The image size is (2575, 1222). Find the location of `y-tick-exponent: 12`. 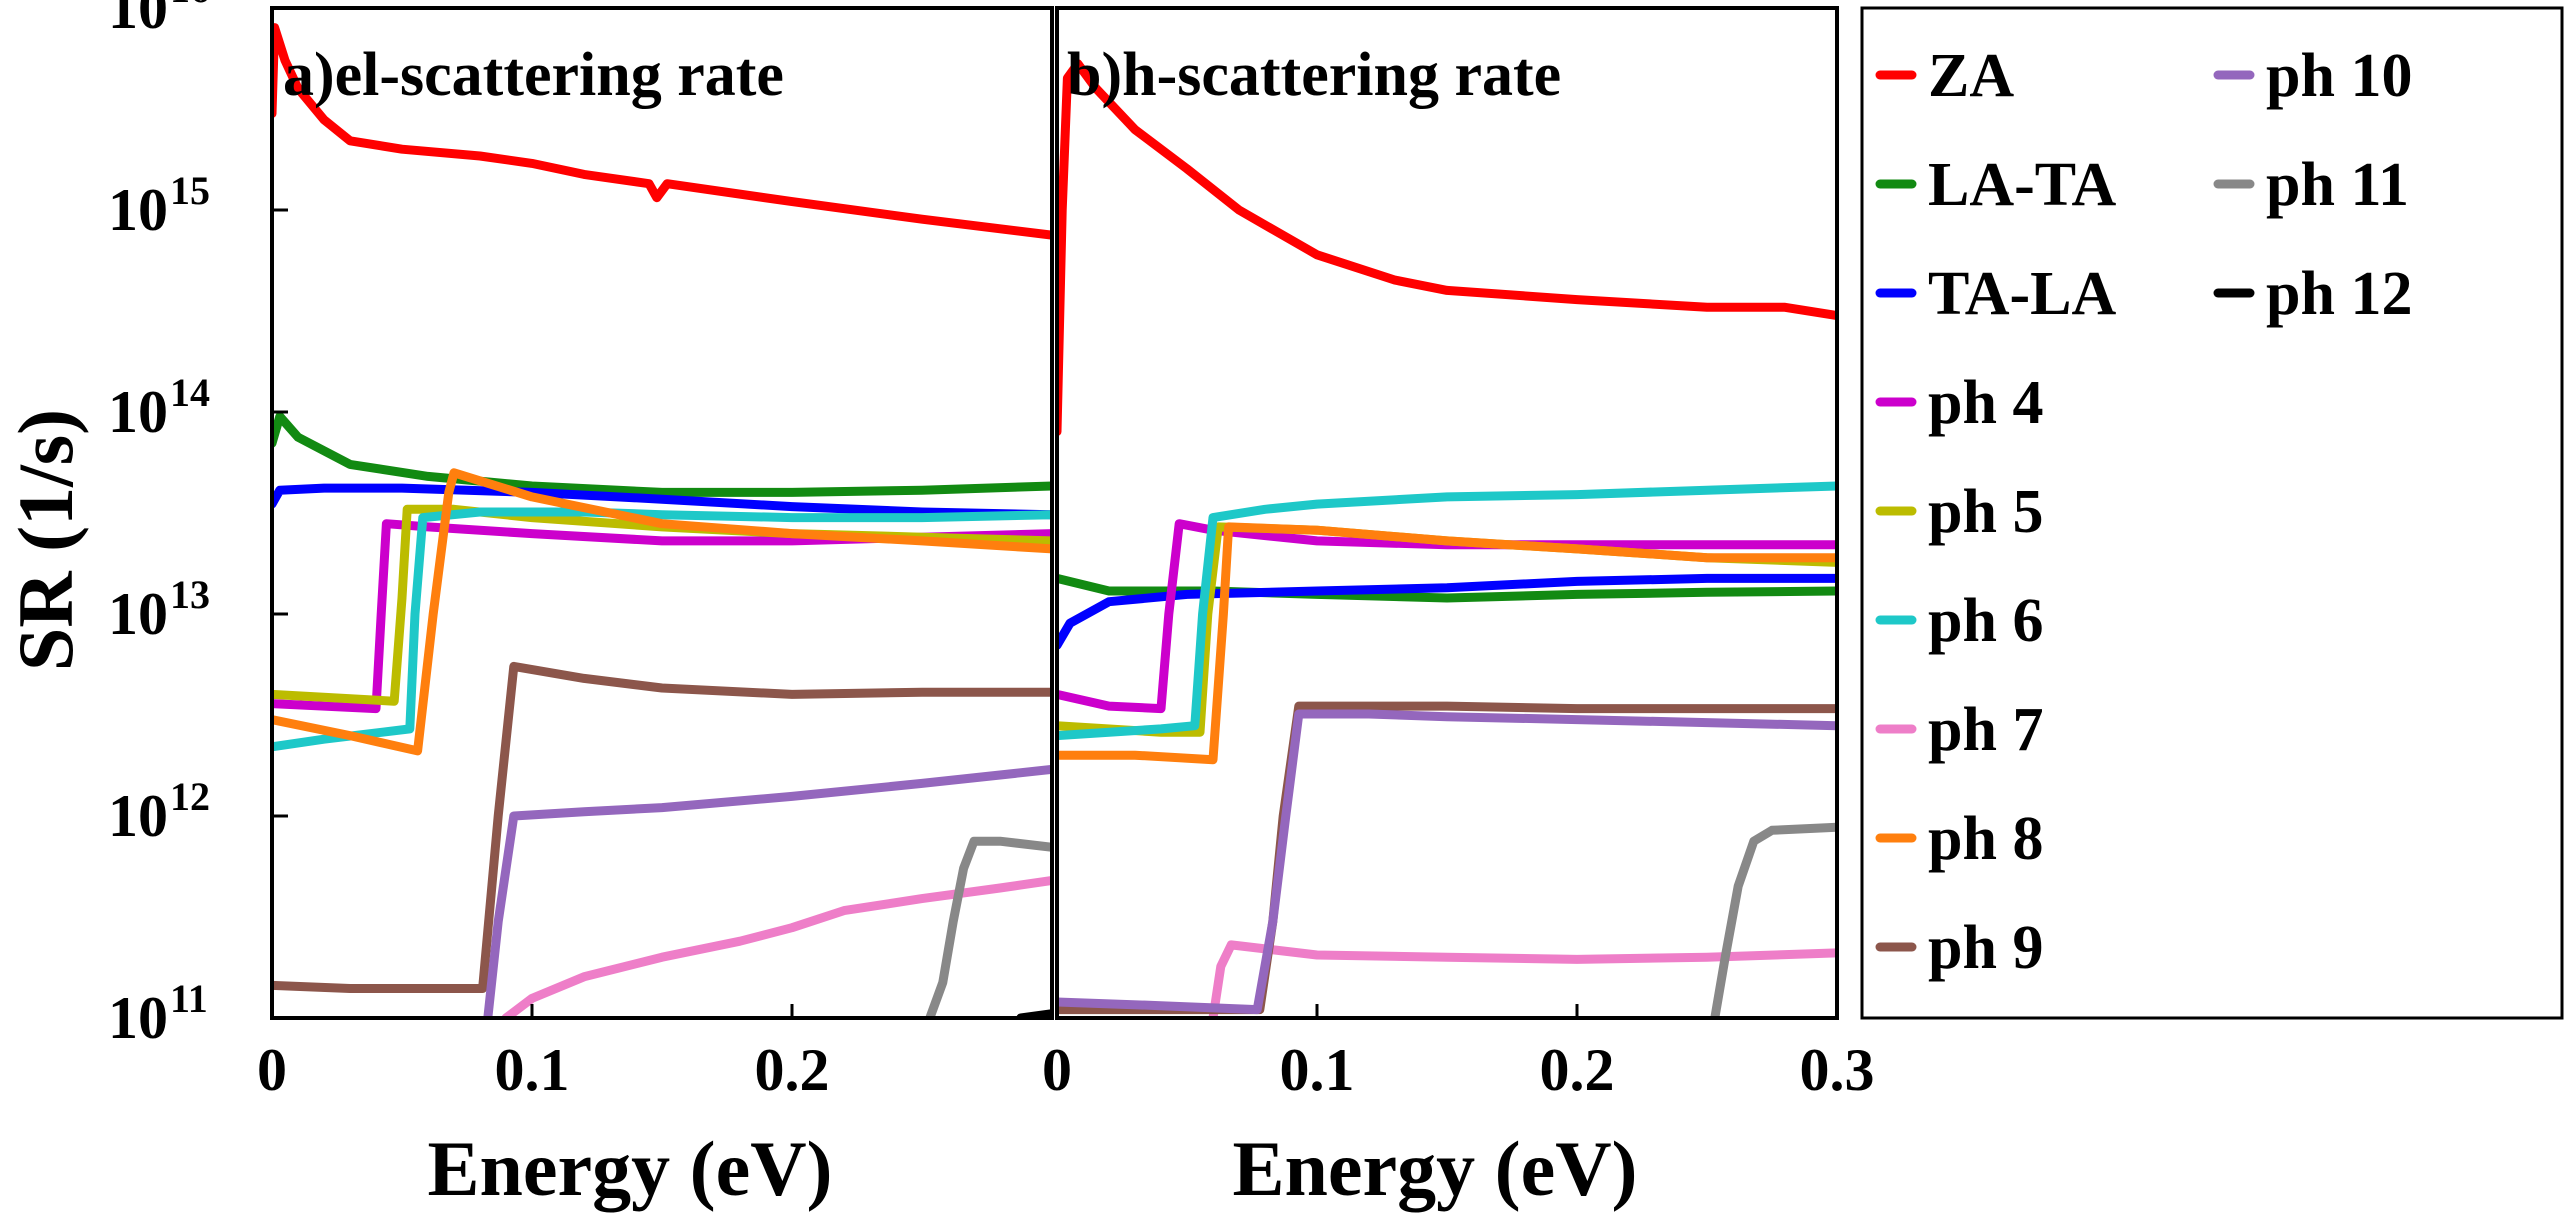

y-tick-exponent: 12 is located at coordinates (190, 796).